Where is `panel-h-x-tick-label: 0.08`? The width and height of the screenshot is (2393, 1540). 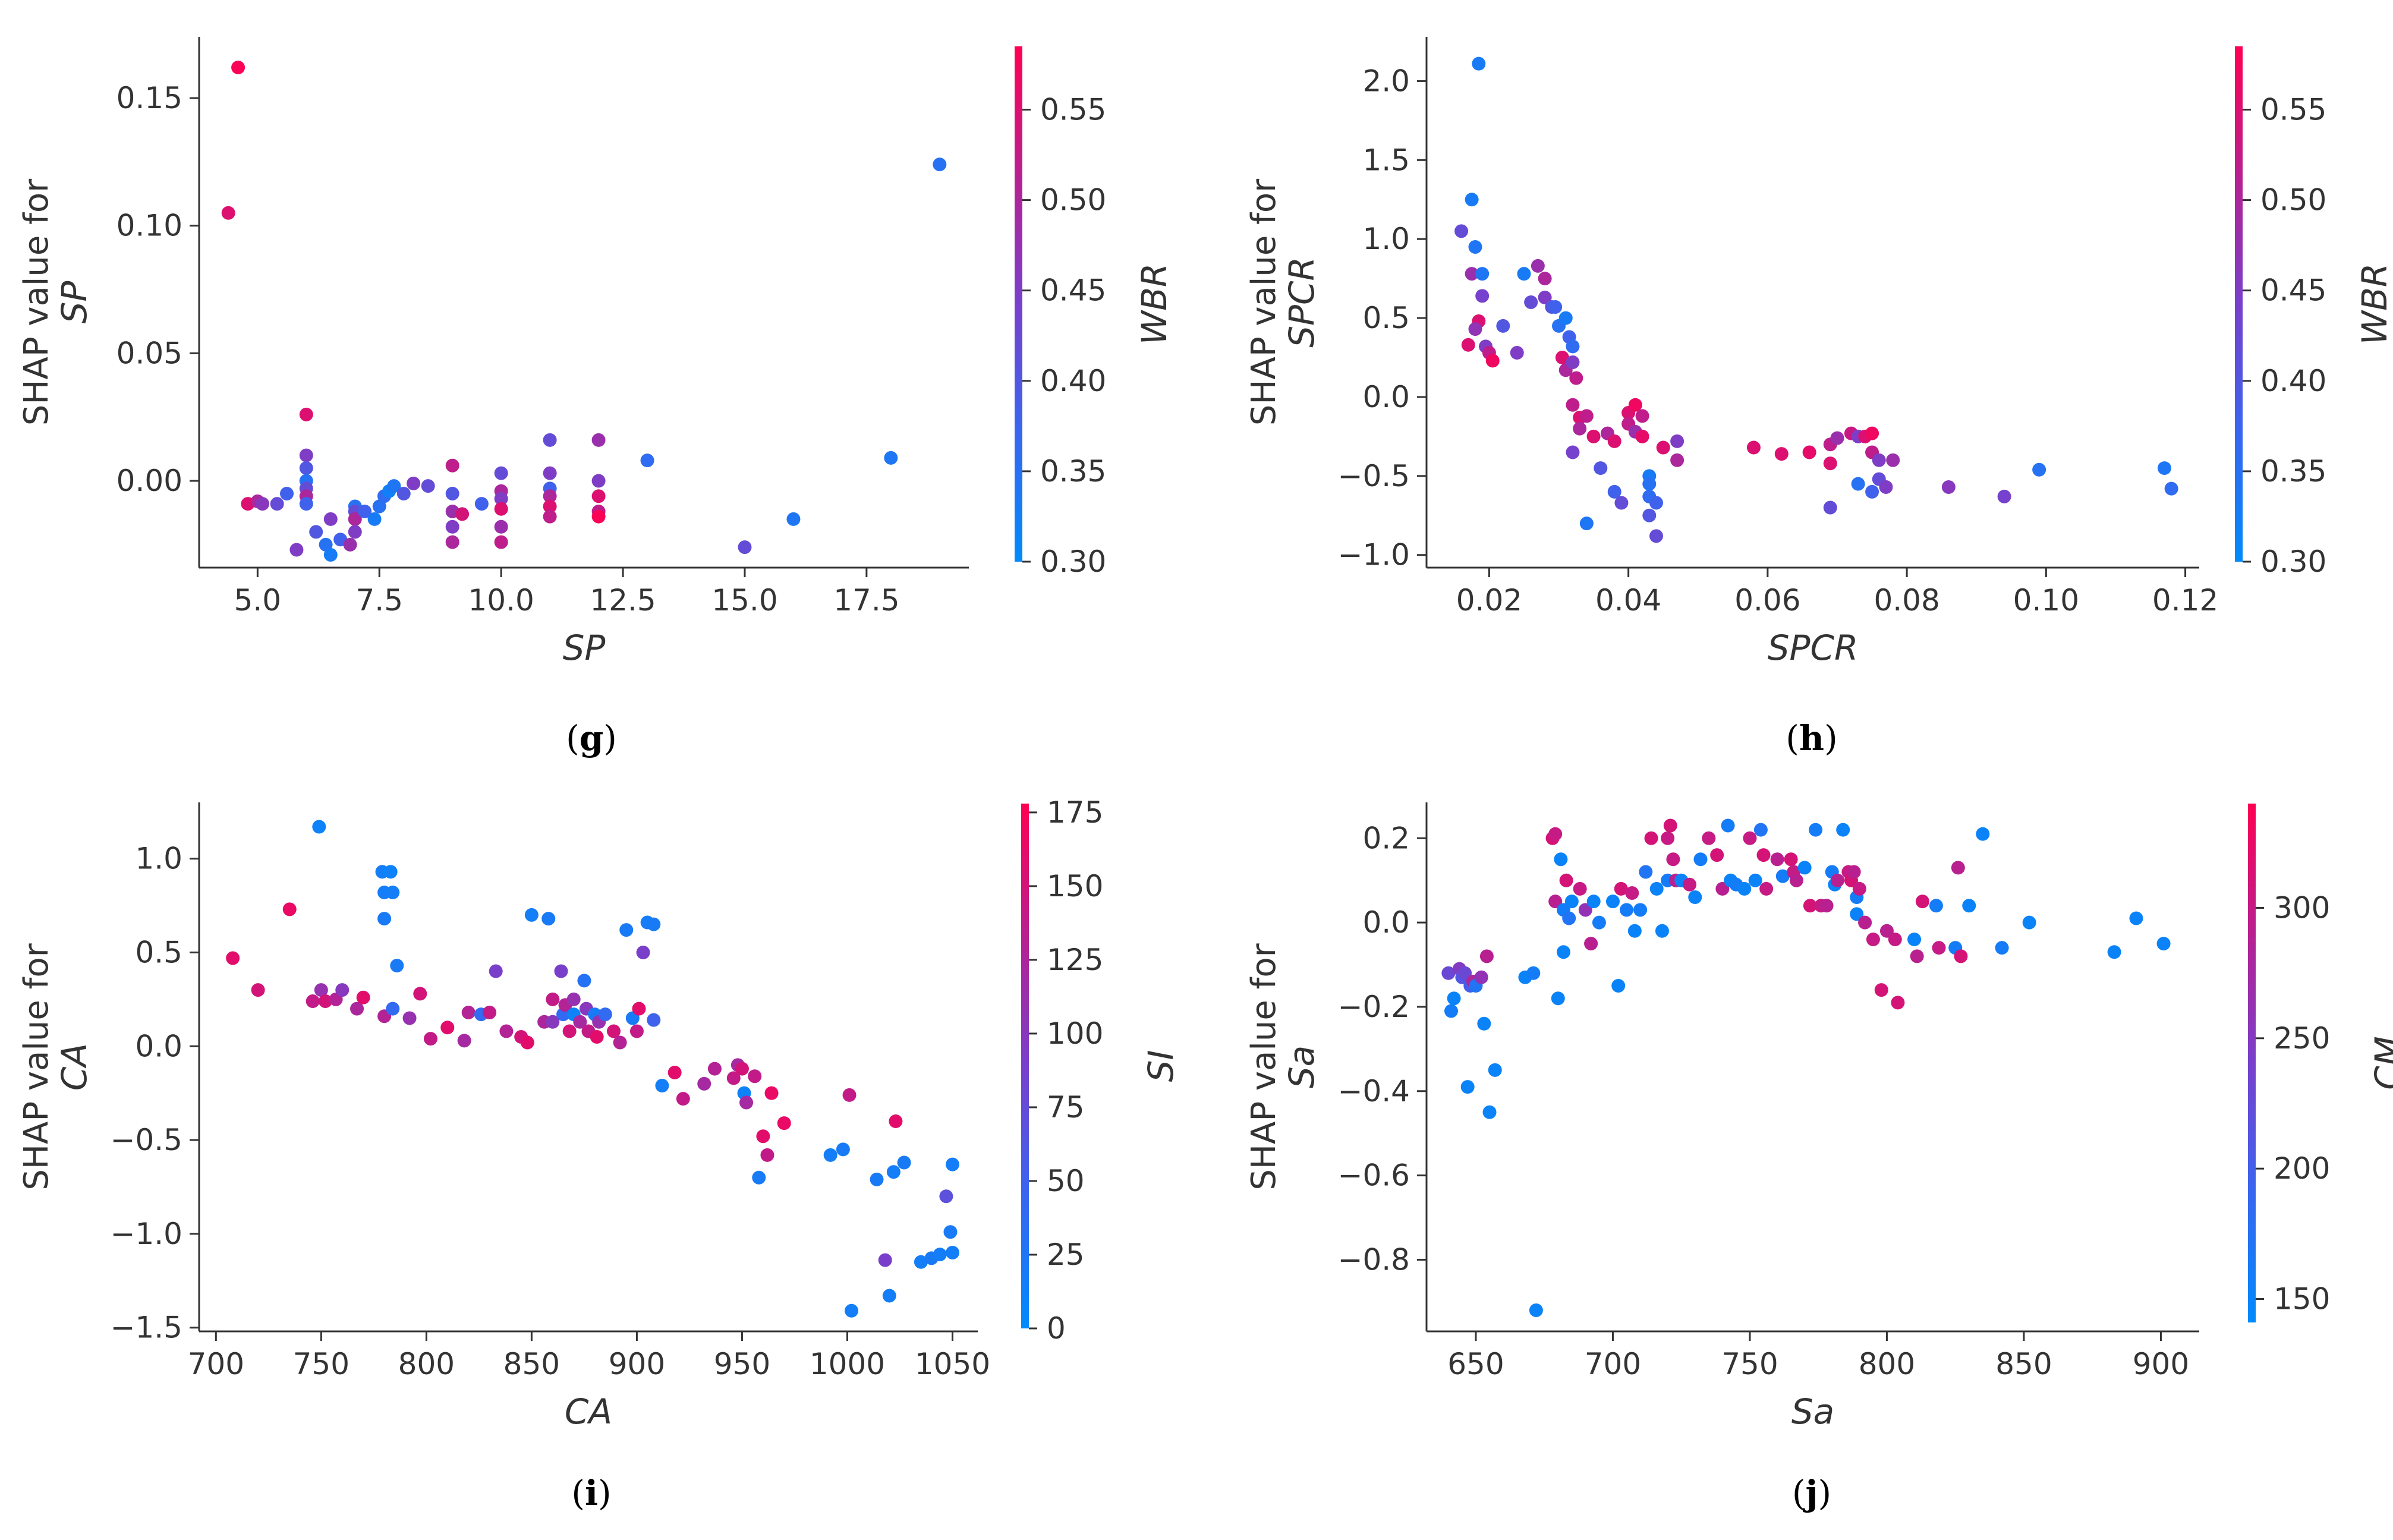
panel-h-x-tick-label: 0.08 is located at coordinates (1906, 600).